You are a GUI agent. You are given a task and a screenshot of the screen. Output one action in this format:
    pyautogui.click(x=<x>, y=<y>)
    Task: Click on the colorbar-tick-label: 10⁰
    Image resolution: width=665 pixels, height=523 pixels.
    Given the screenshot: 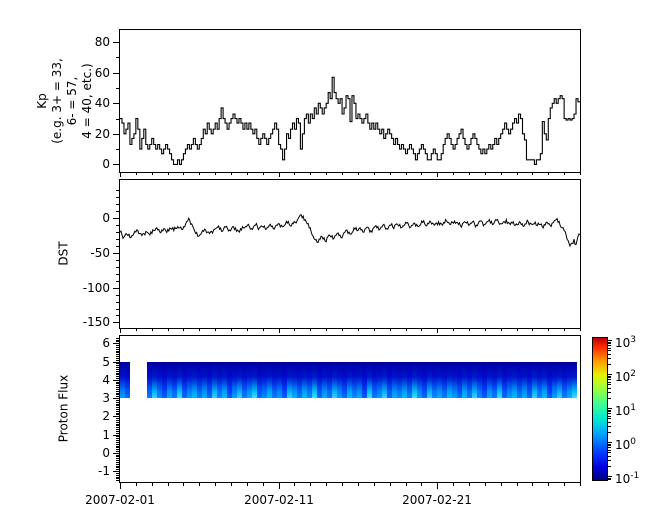 What is the action you would take?
    pyautogui.click(x=626, y=444)
    